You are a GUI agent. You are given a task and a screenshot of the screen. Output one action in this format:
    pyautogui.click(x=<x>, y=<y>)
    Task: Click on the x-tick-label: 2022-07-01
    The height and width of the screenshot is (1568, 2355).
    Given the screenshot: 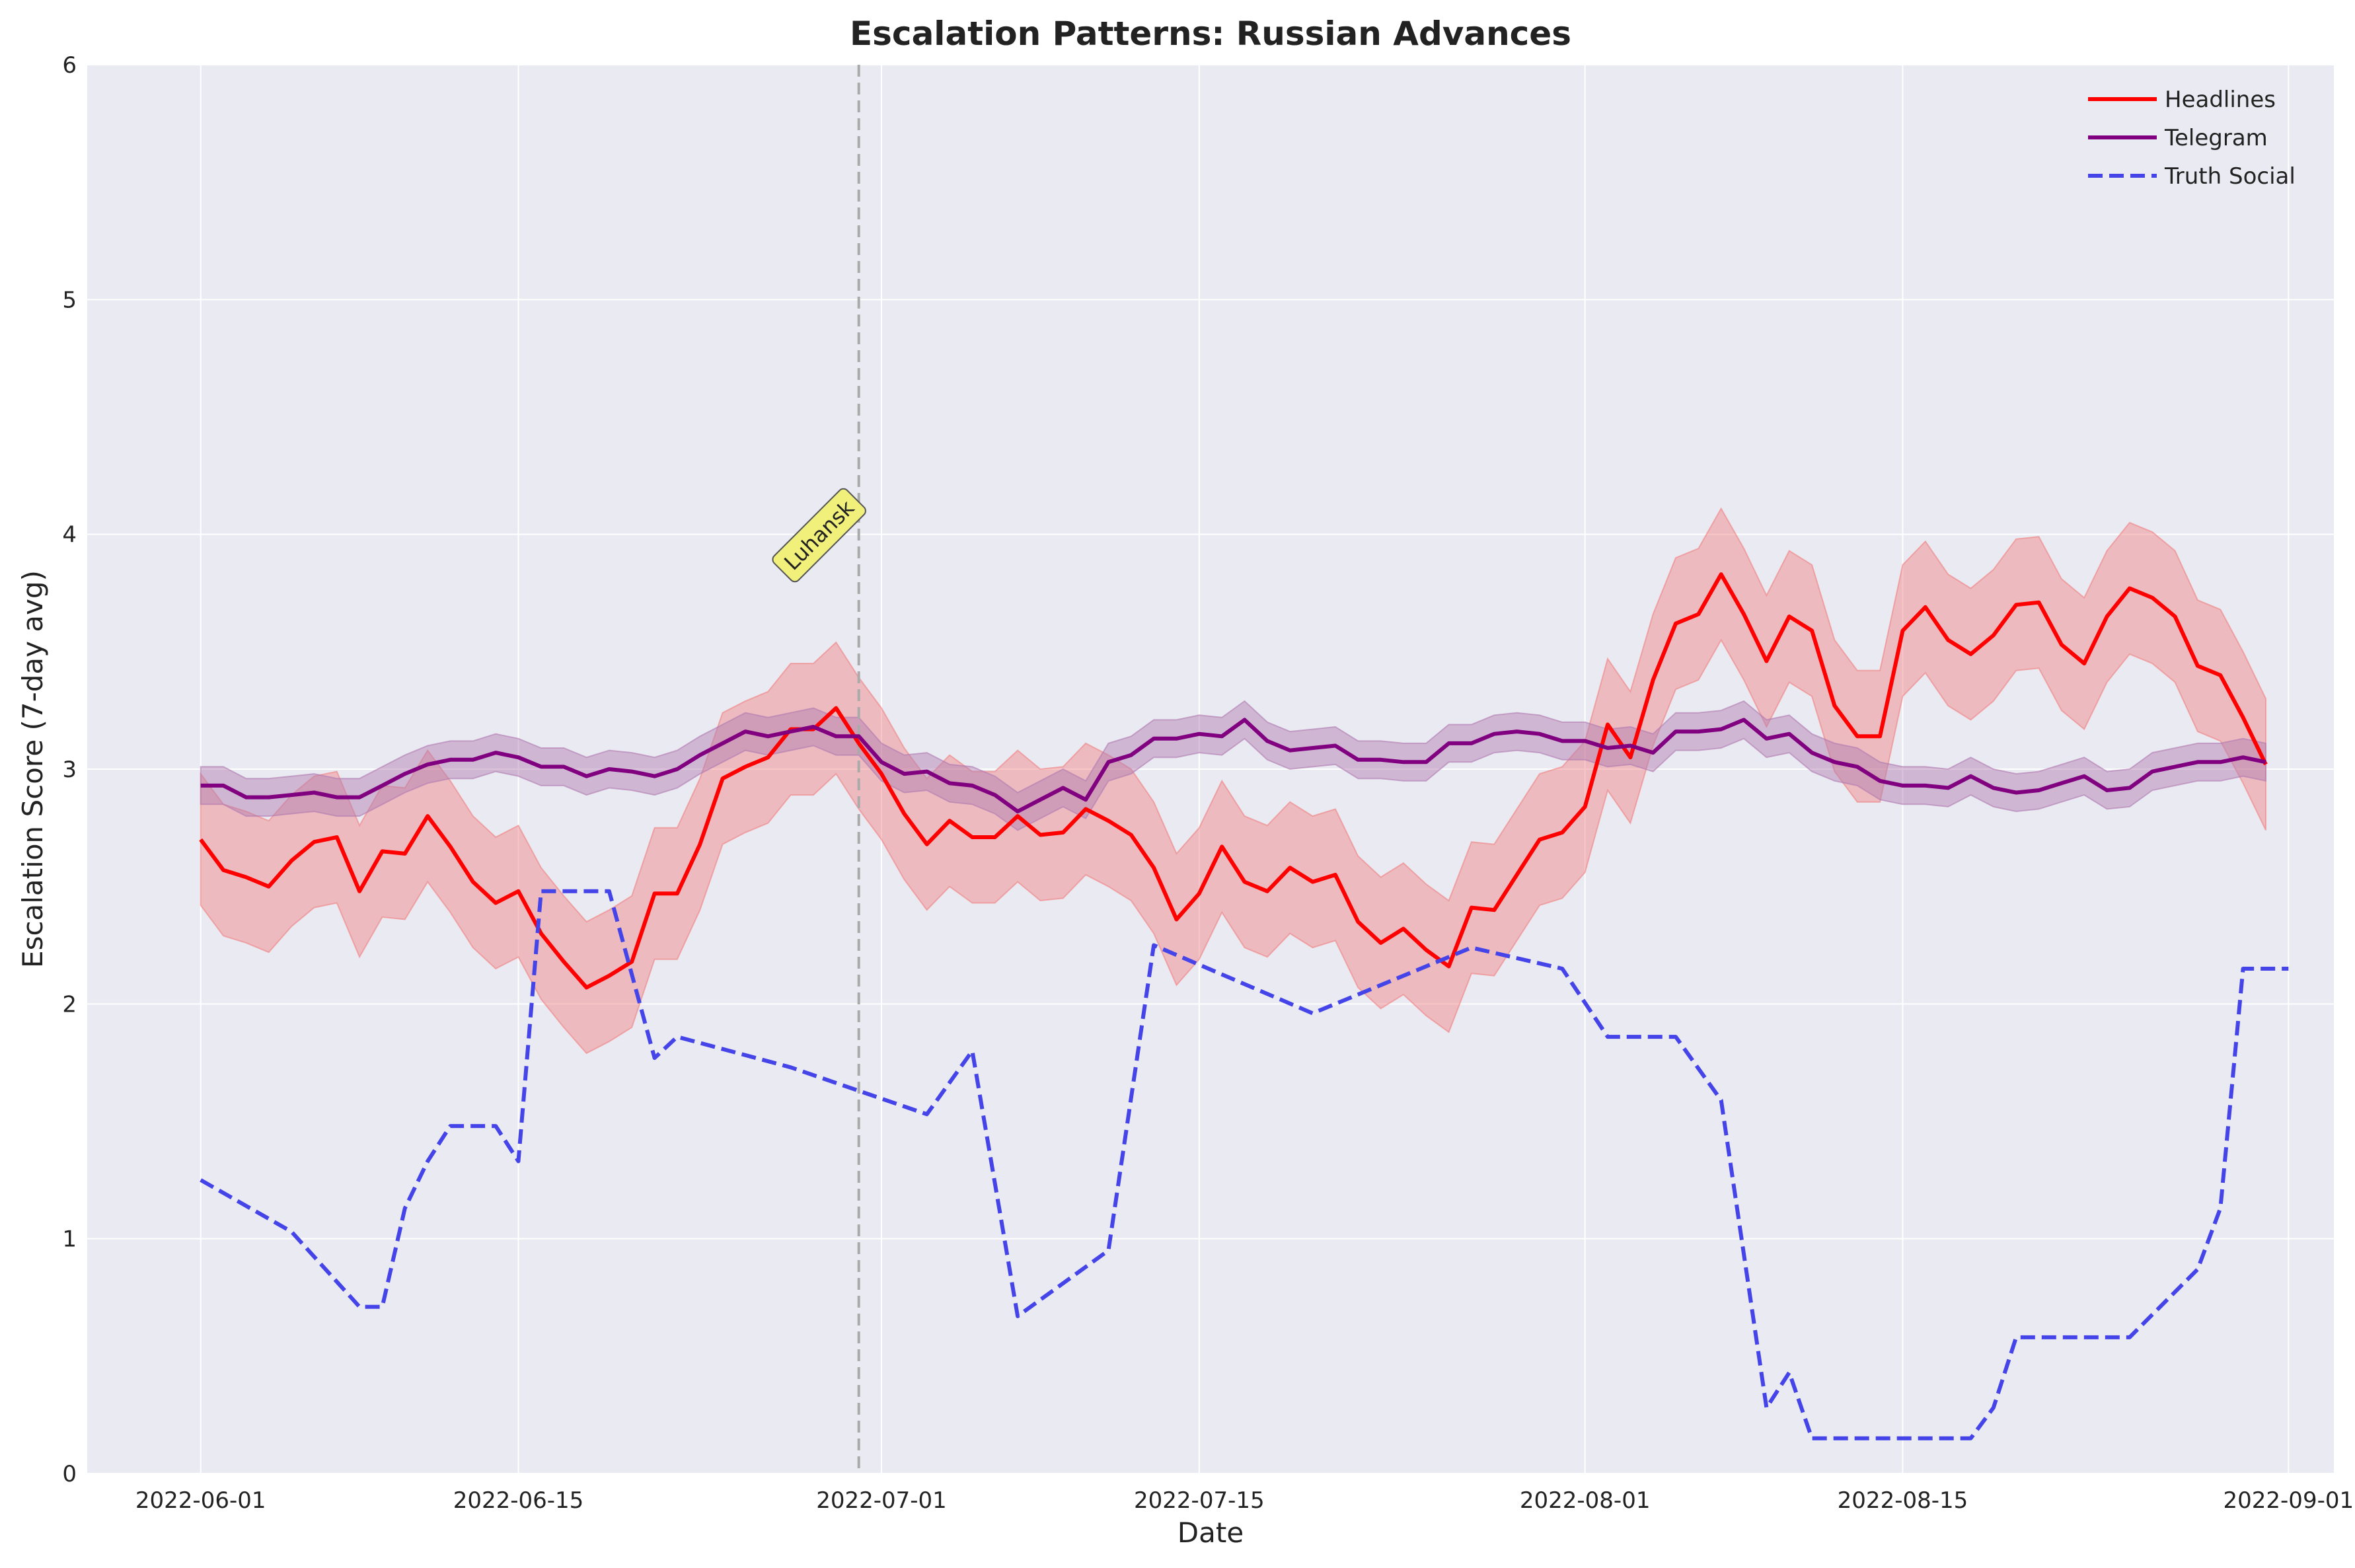 What is the action you would take?
    pyautogui.click(x=882, y=1500)
    